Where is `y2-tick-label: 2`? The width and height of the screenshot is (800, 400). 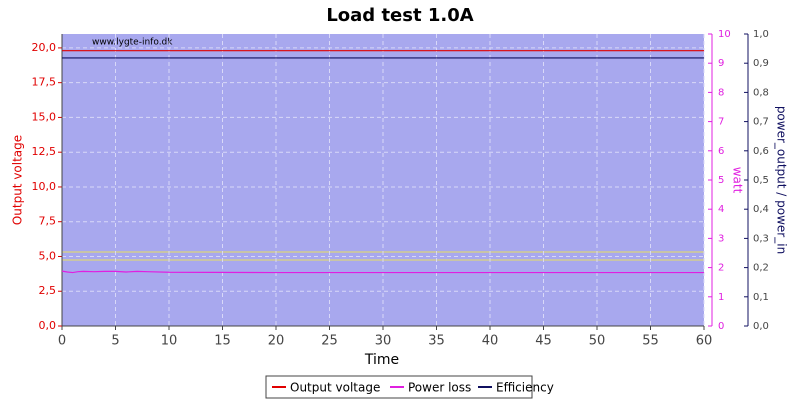
y2-tick-label: 2 is located at coordinates (721, 268).